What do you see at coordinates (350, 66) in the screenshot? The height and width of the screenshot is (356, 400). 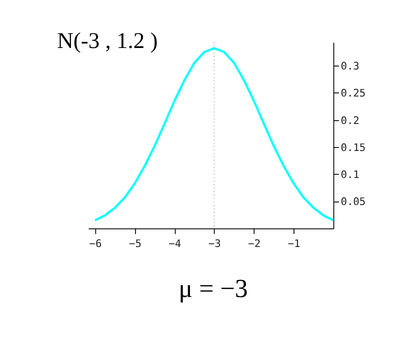 I see `y-tick-label: 0.3` at bounding box center [350, 66].